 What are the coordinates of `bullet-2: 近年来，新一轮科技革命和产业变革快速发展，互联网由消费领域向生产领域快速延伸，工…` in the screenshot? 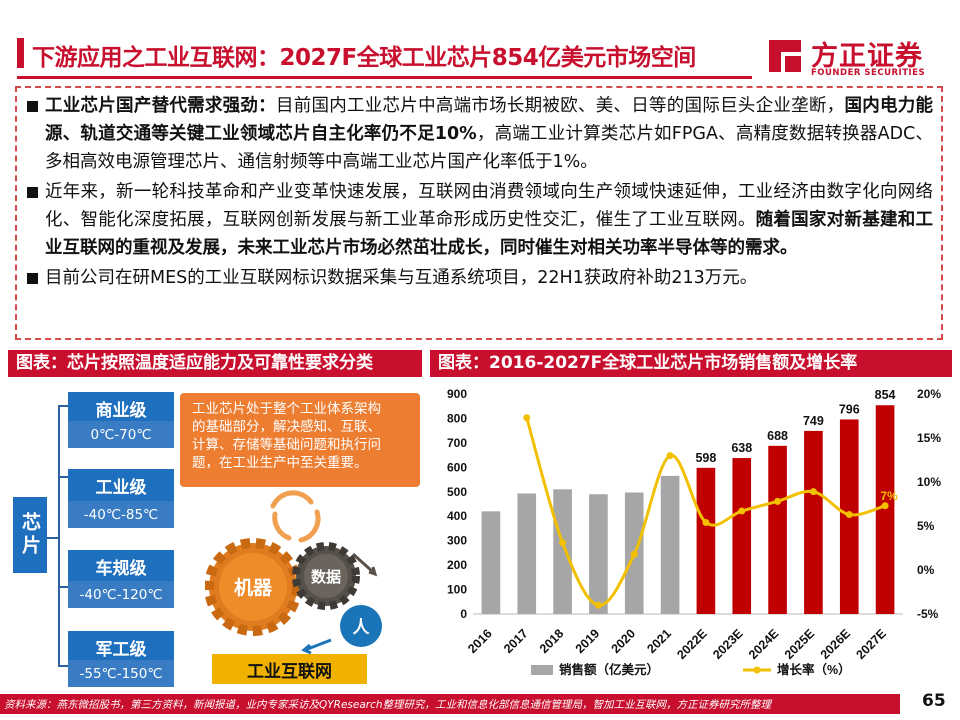 It's located at (480, 220).